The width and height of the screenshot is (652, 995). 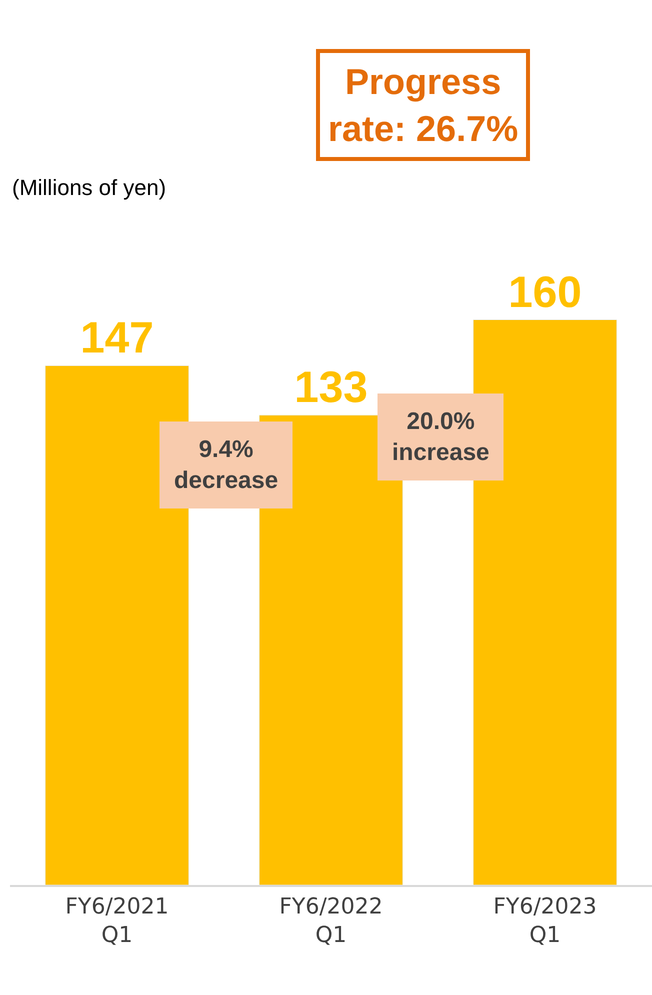 I want to click on data-label: 160, so click(x=545, y=292).